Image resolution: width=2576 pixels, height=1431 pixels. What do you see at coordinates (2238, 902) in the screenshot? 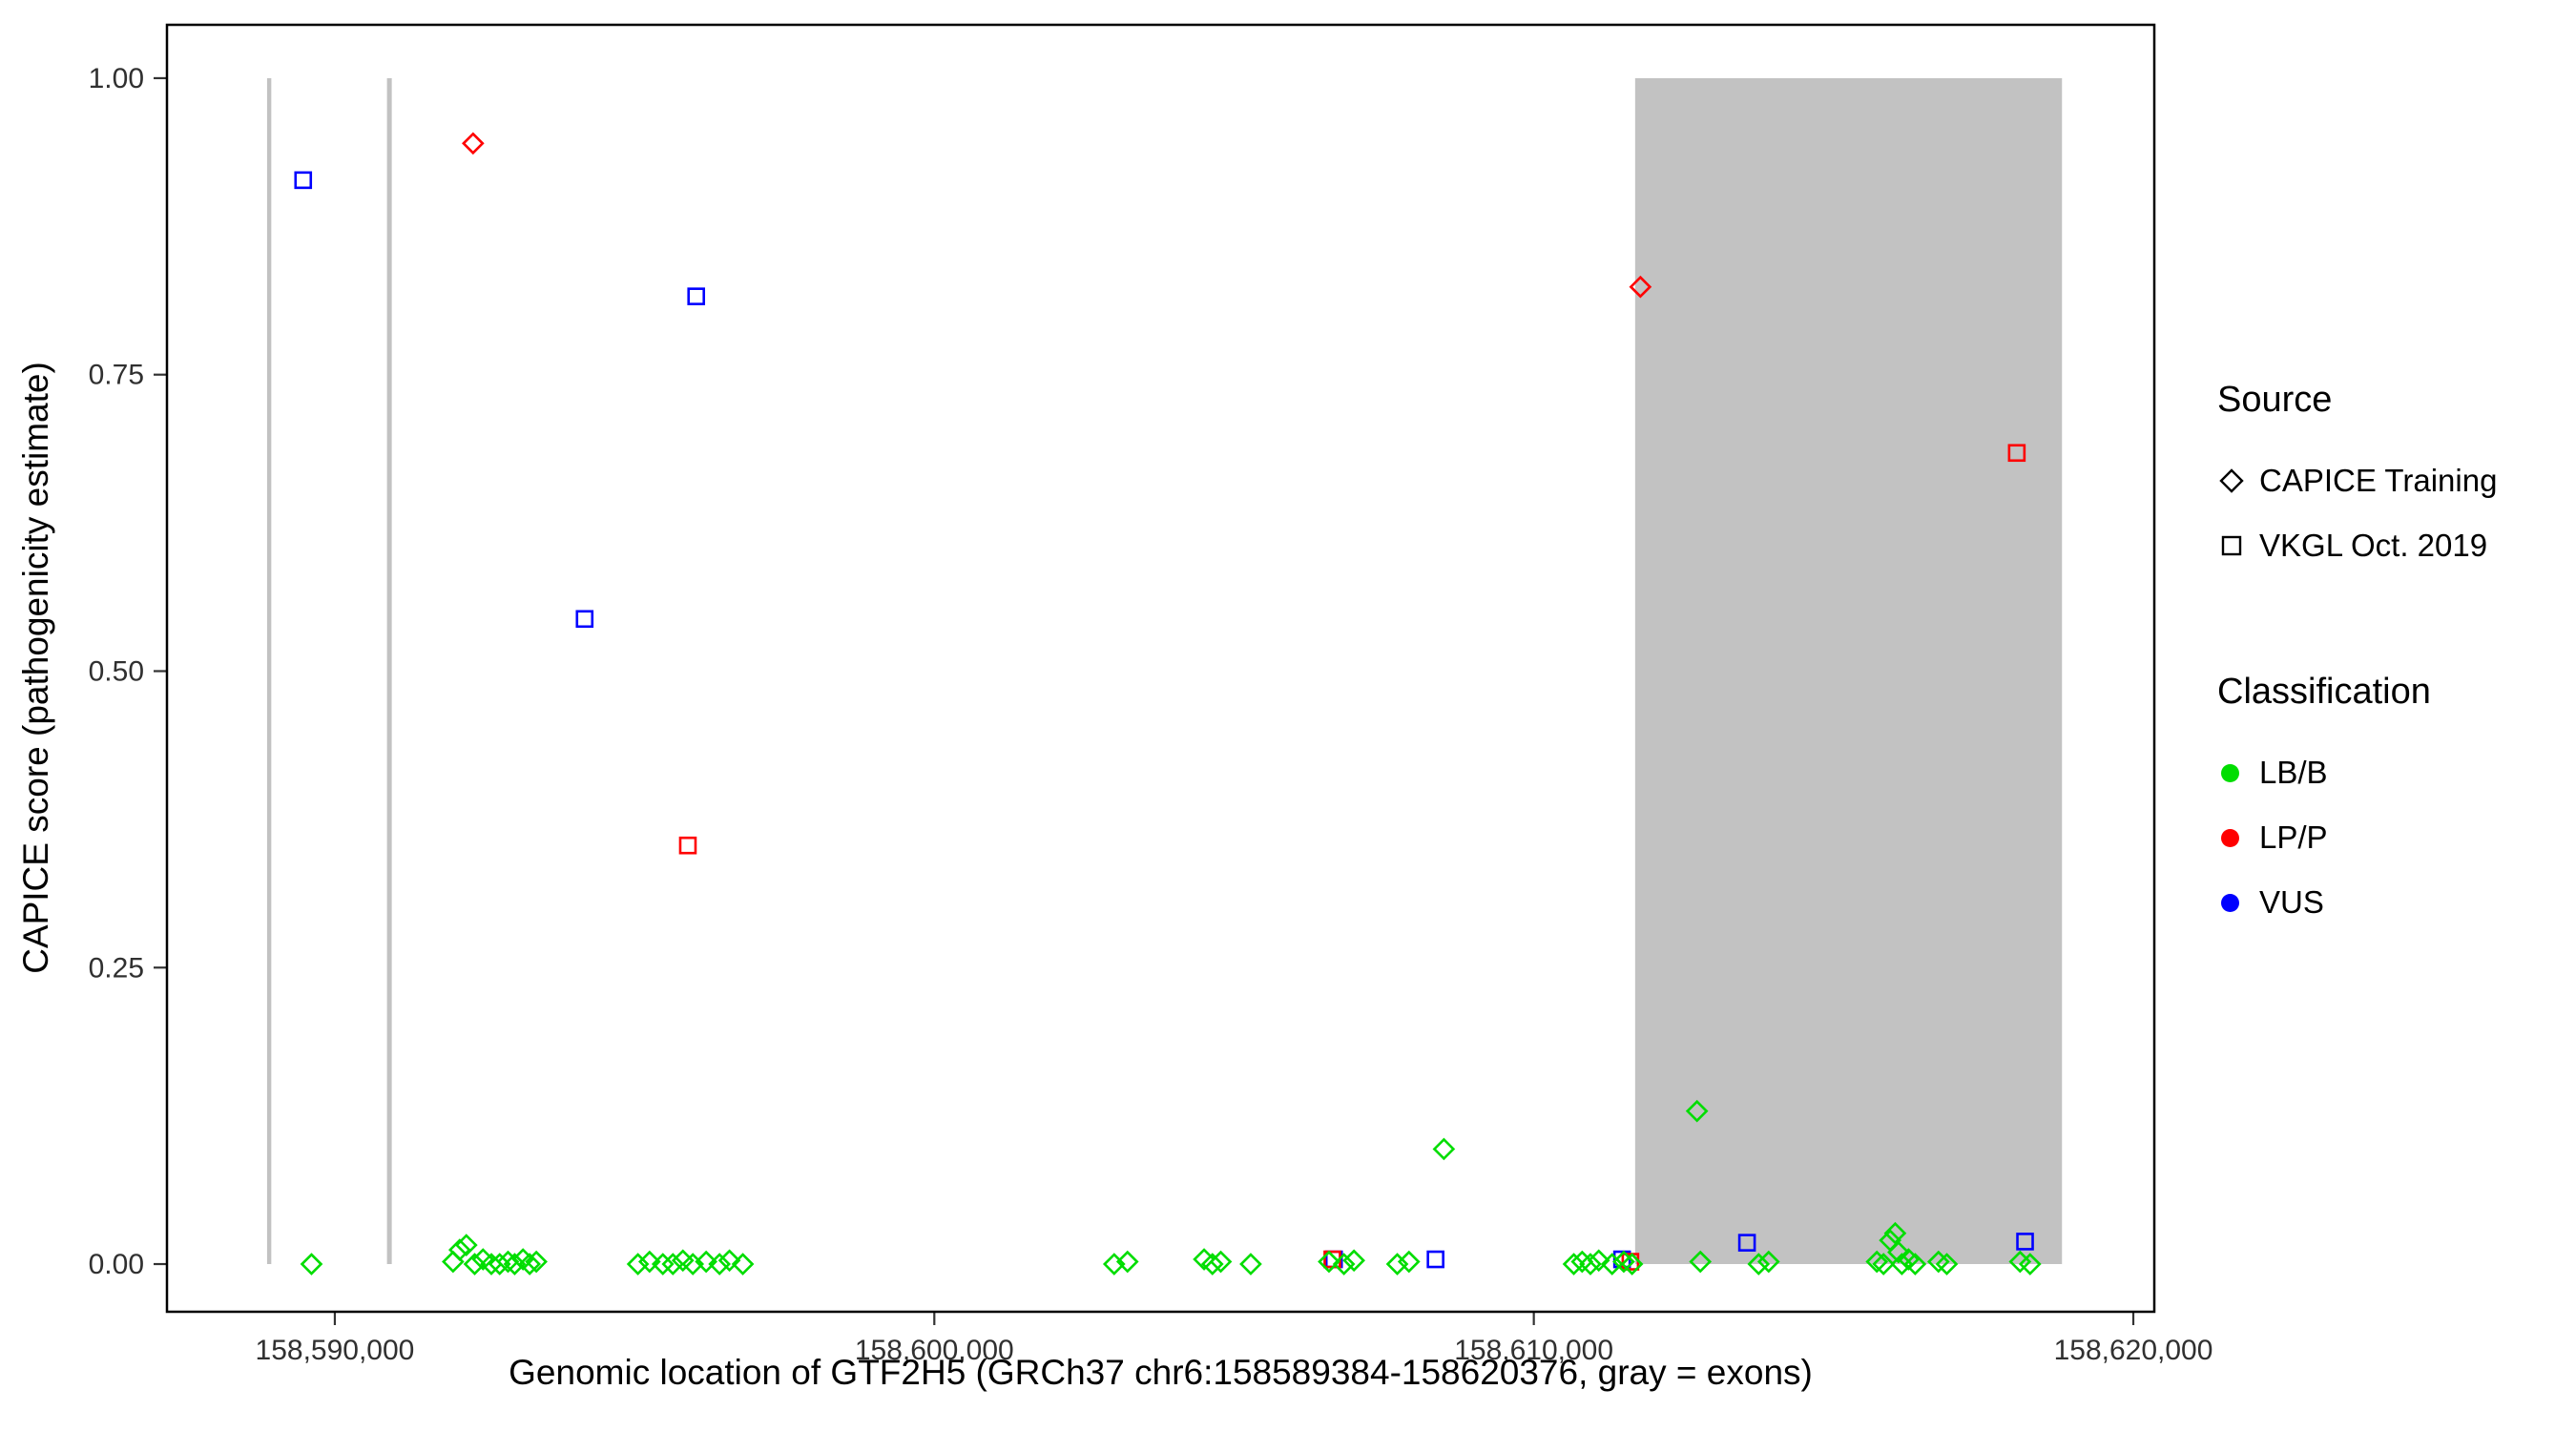
I see `blue-dot-icon` at bounding box center [2238, 902].